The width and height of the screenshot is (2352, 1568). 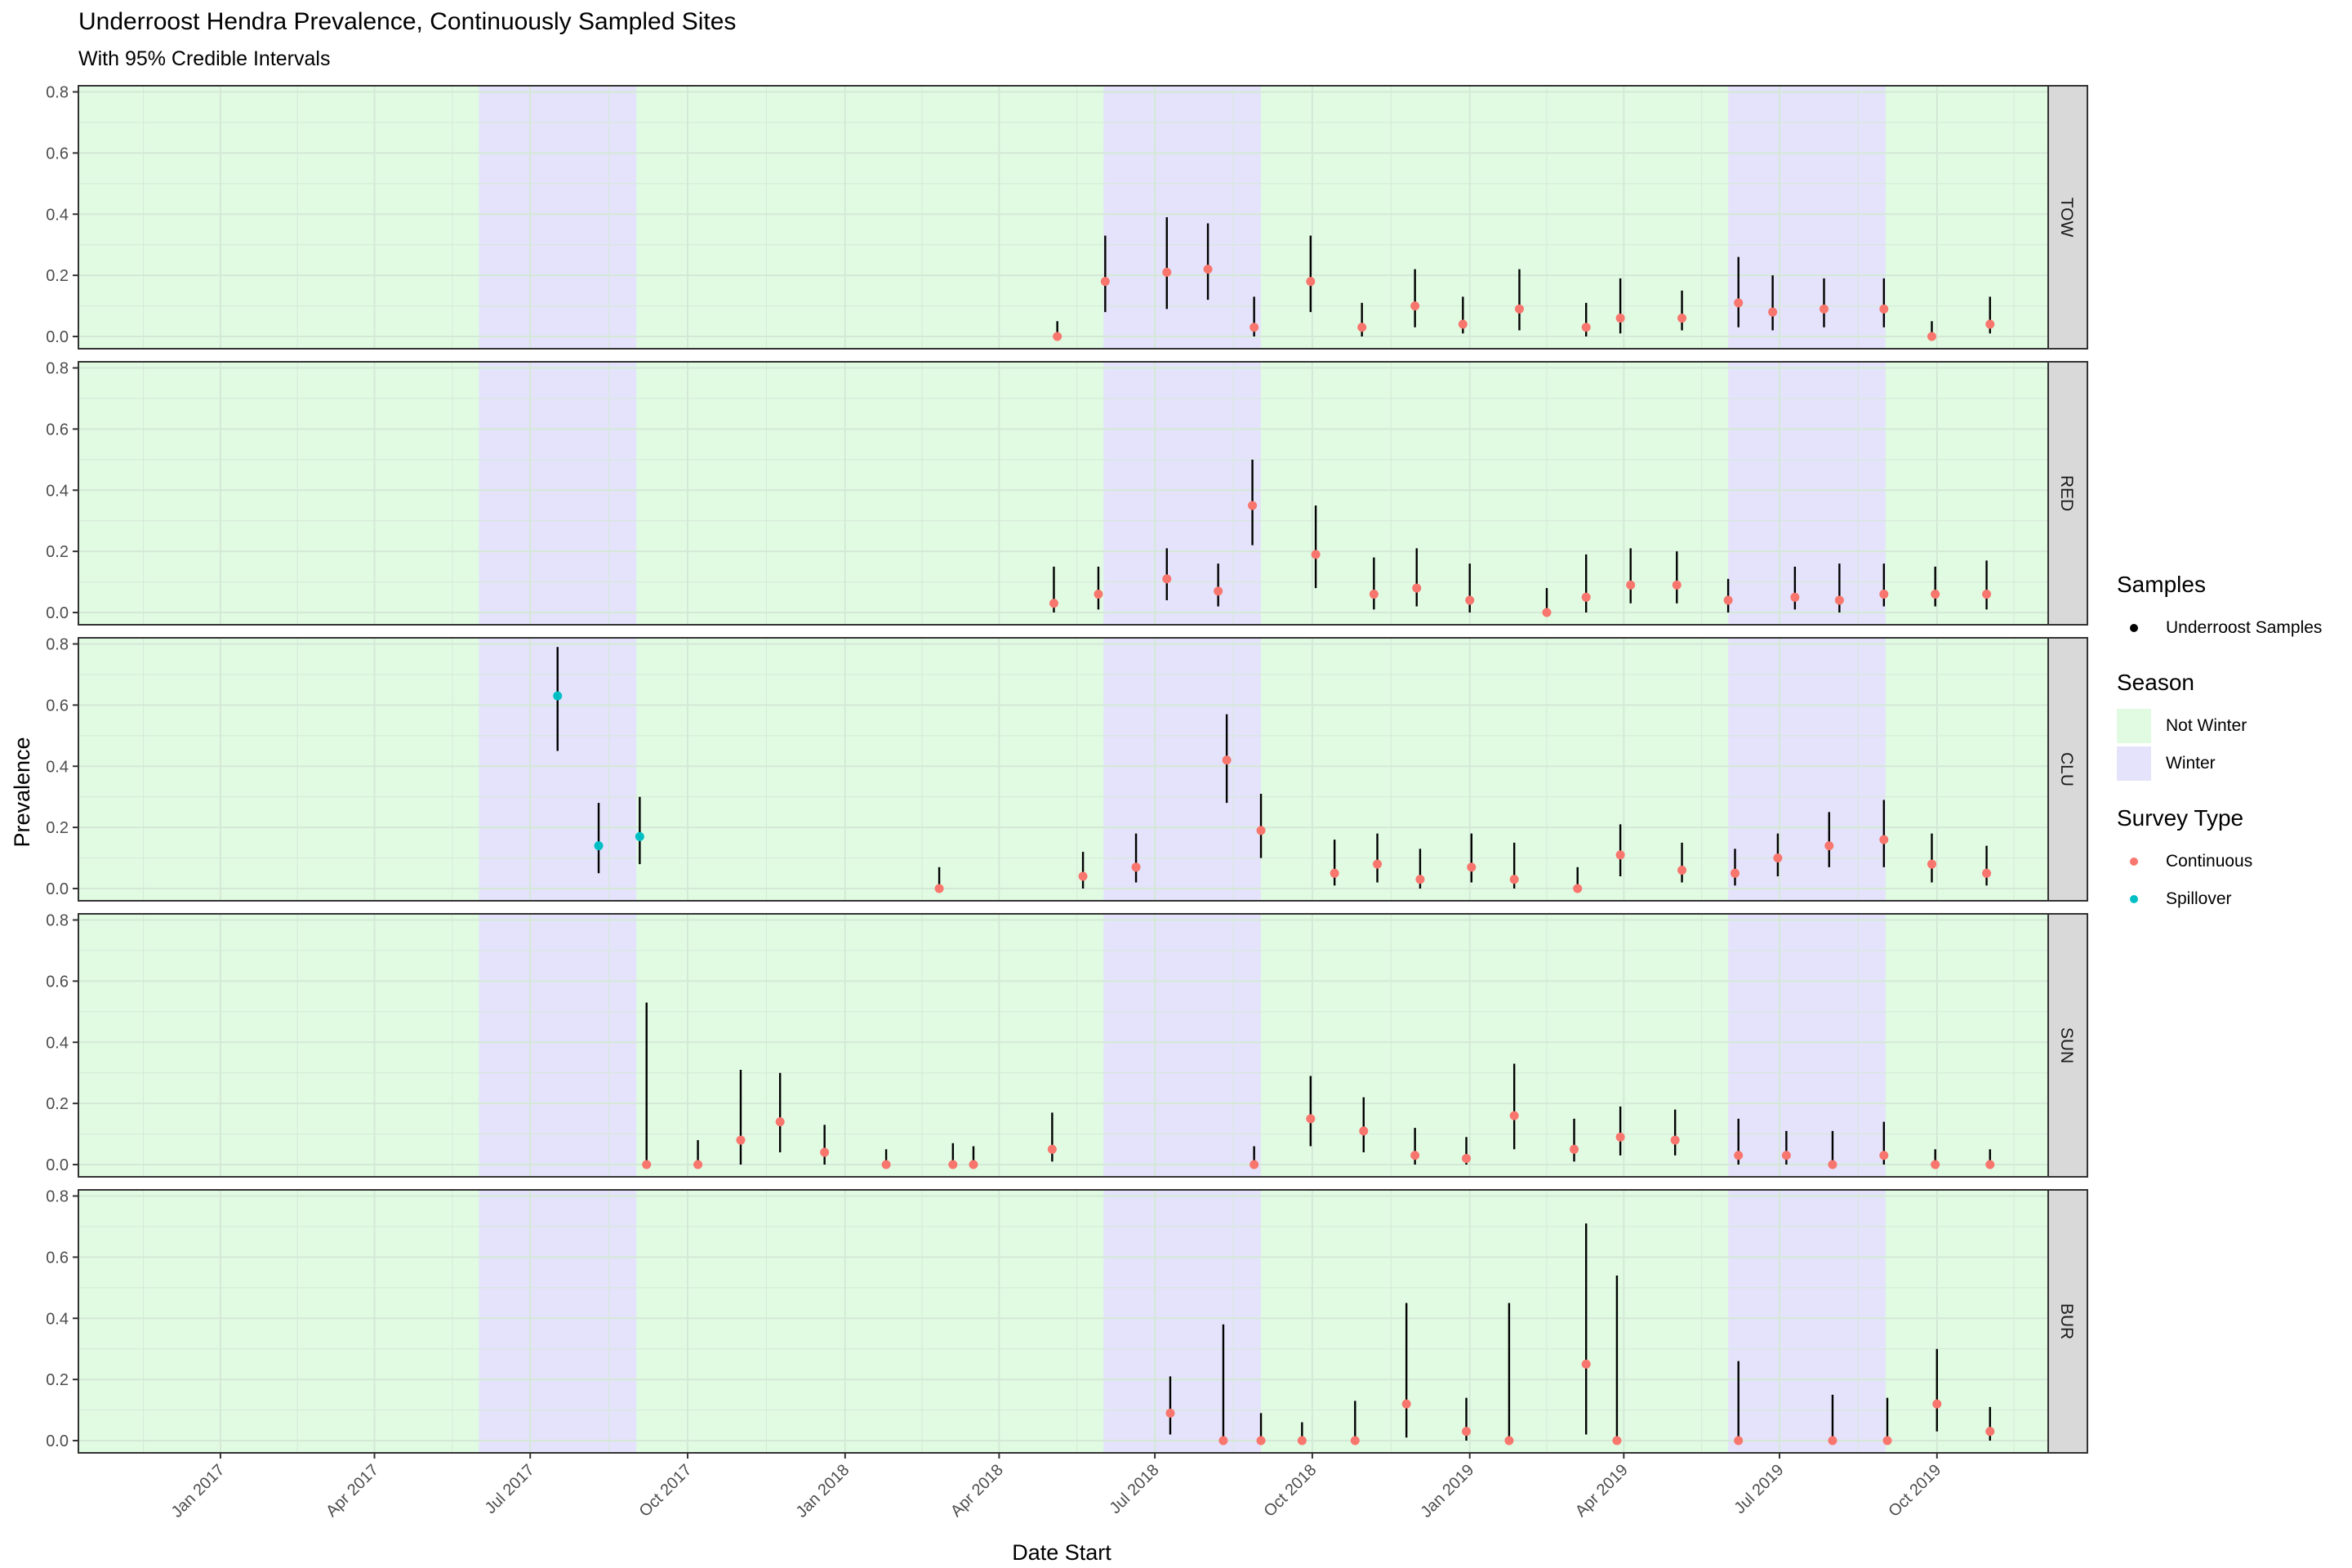 I want to click on y-tick-label: 0.8, so click(x=58, y=368).